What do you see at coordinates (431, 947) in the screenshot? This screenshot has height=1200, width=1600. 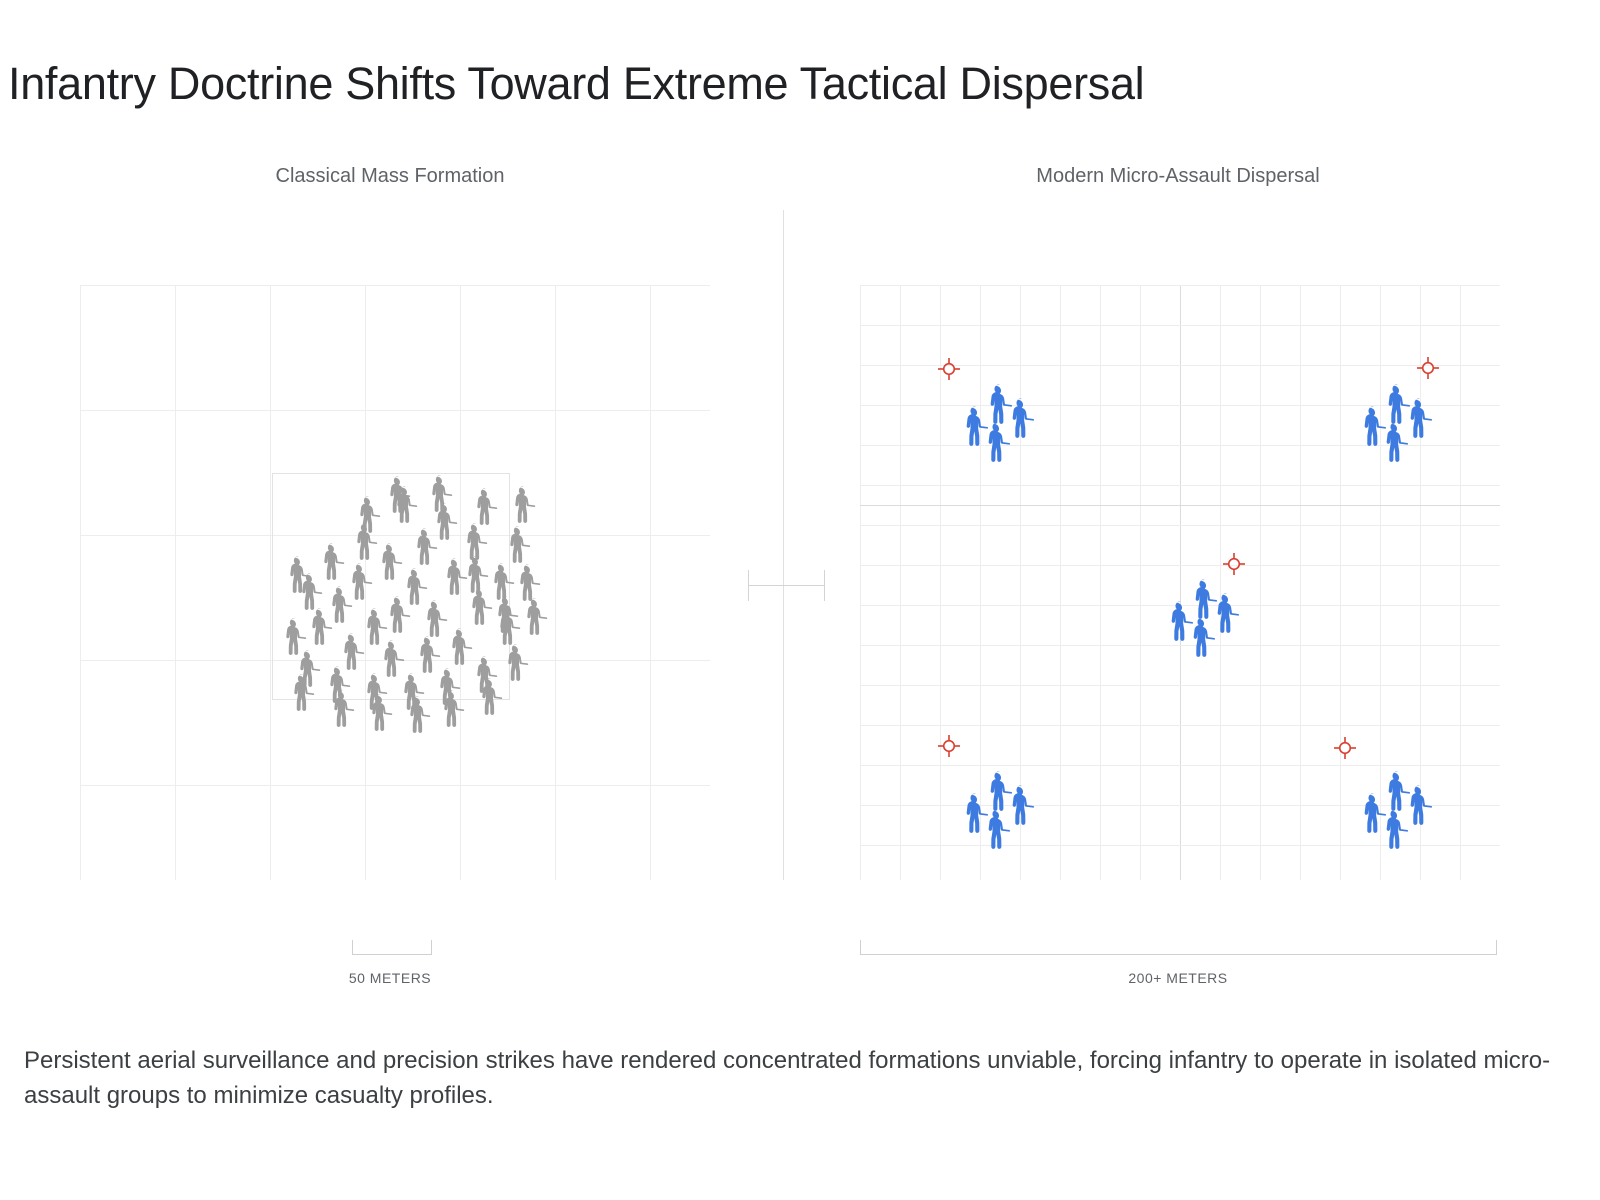 I see `scale-bar-left-tick-end` at bounding box center [431, 947].